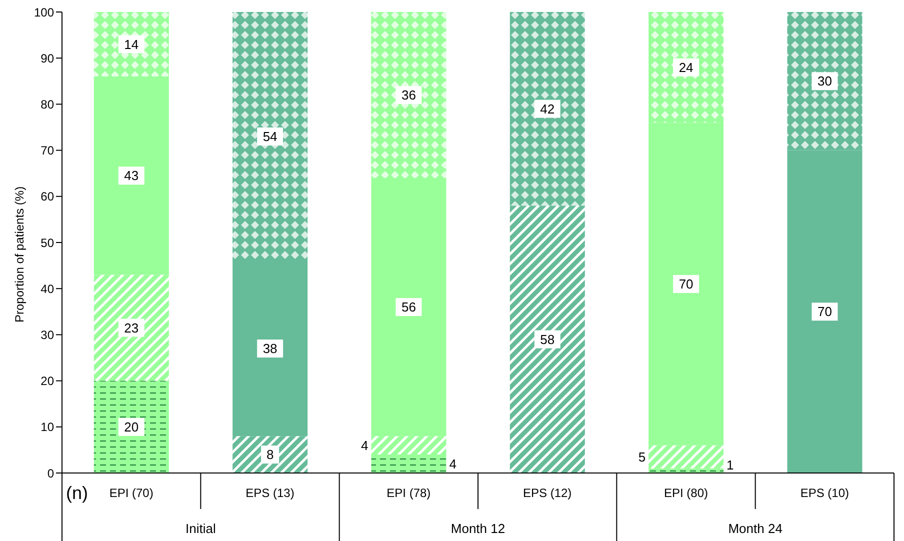 The image size is (904, 541). I want to click on y-axis-title: Proportion of patients (%), so click(19, 254).